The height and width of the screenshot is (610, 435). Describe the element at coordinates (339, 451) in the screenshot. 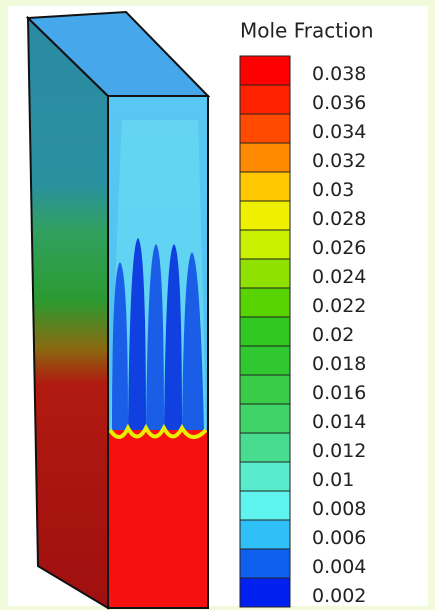

I see `legend-label: 0.012` at that location.